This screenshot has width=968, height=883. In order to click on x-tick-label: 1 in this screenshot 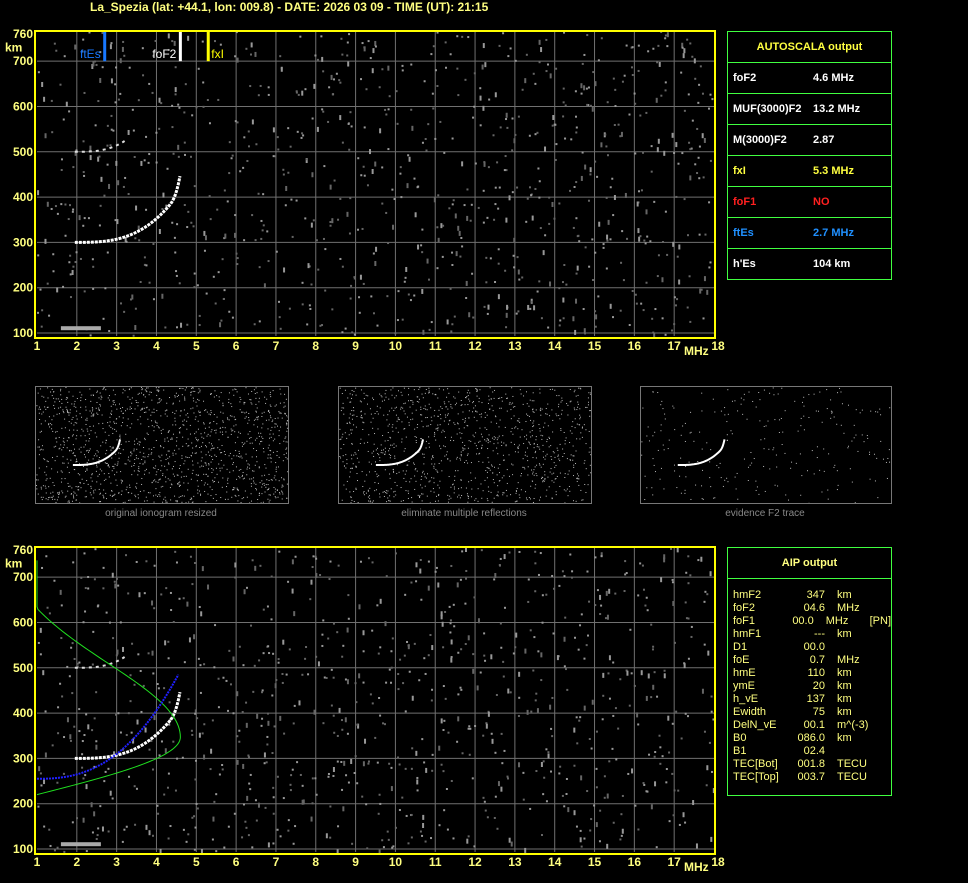, I will do `click(37, 346)`.